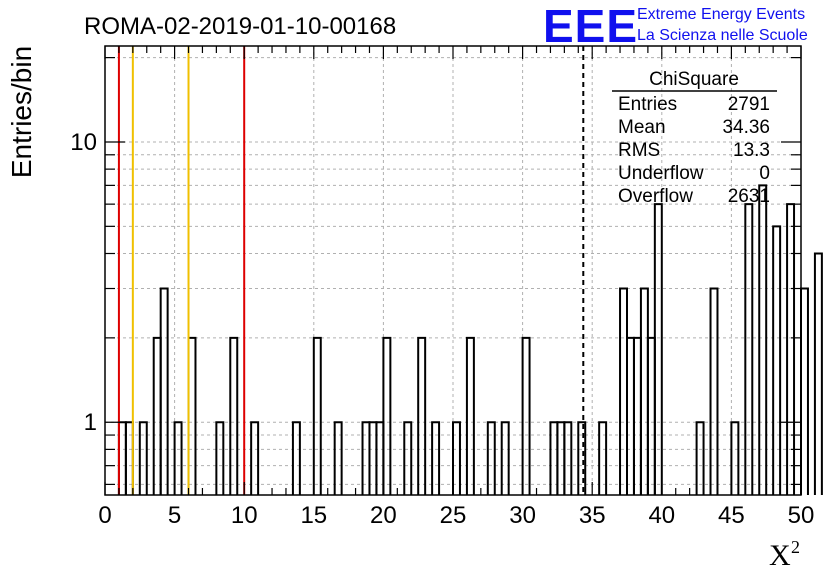 Image resolution: width=836 pixels, height=572 pixels. Describe the element at coordinates (104, 515) in the screenshot. I see `x-tick-label: 0` at that location.